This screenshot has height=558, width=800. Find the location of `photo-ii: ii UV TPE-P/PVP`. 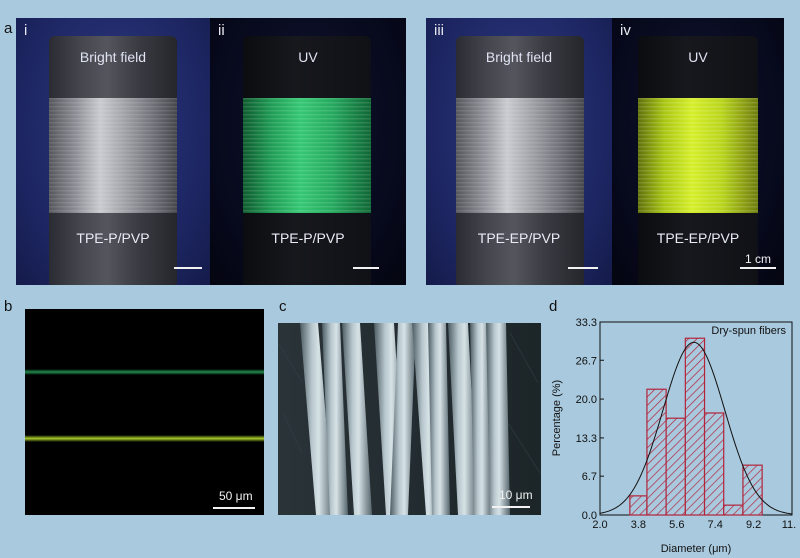

photo-ii: ii UV TPE-P/PVP is located at coordinates (308, 151).